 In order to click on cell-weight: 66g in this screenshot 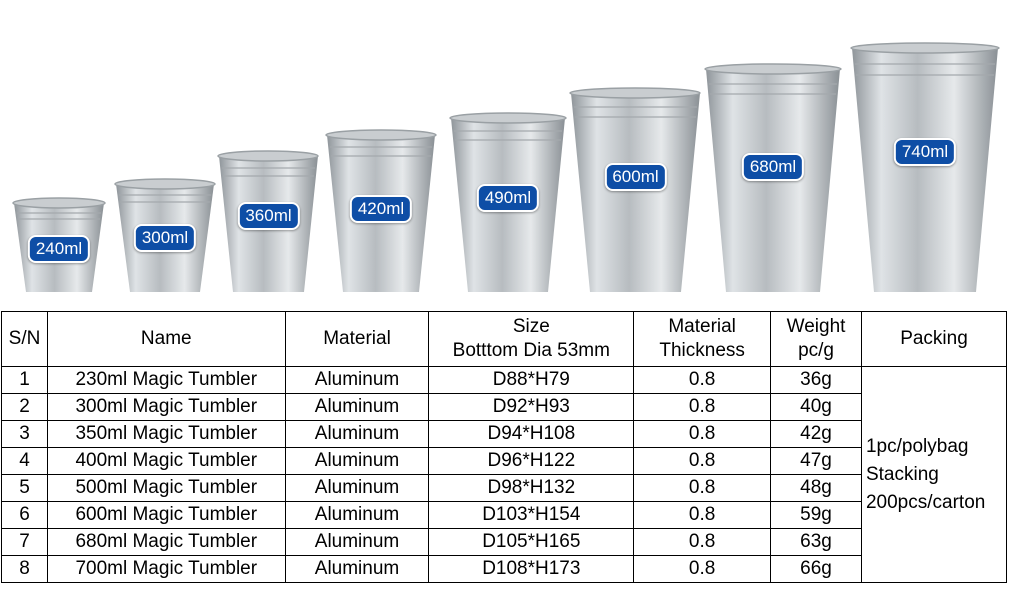, I will do `click(816, 569)`.